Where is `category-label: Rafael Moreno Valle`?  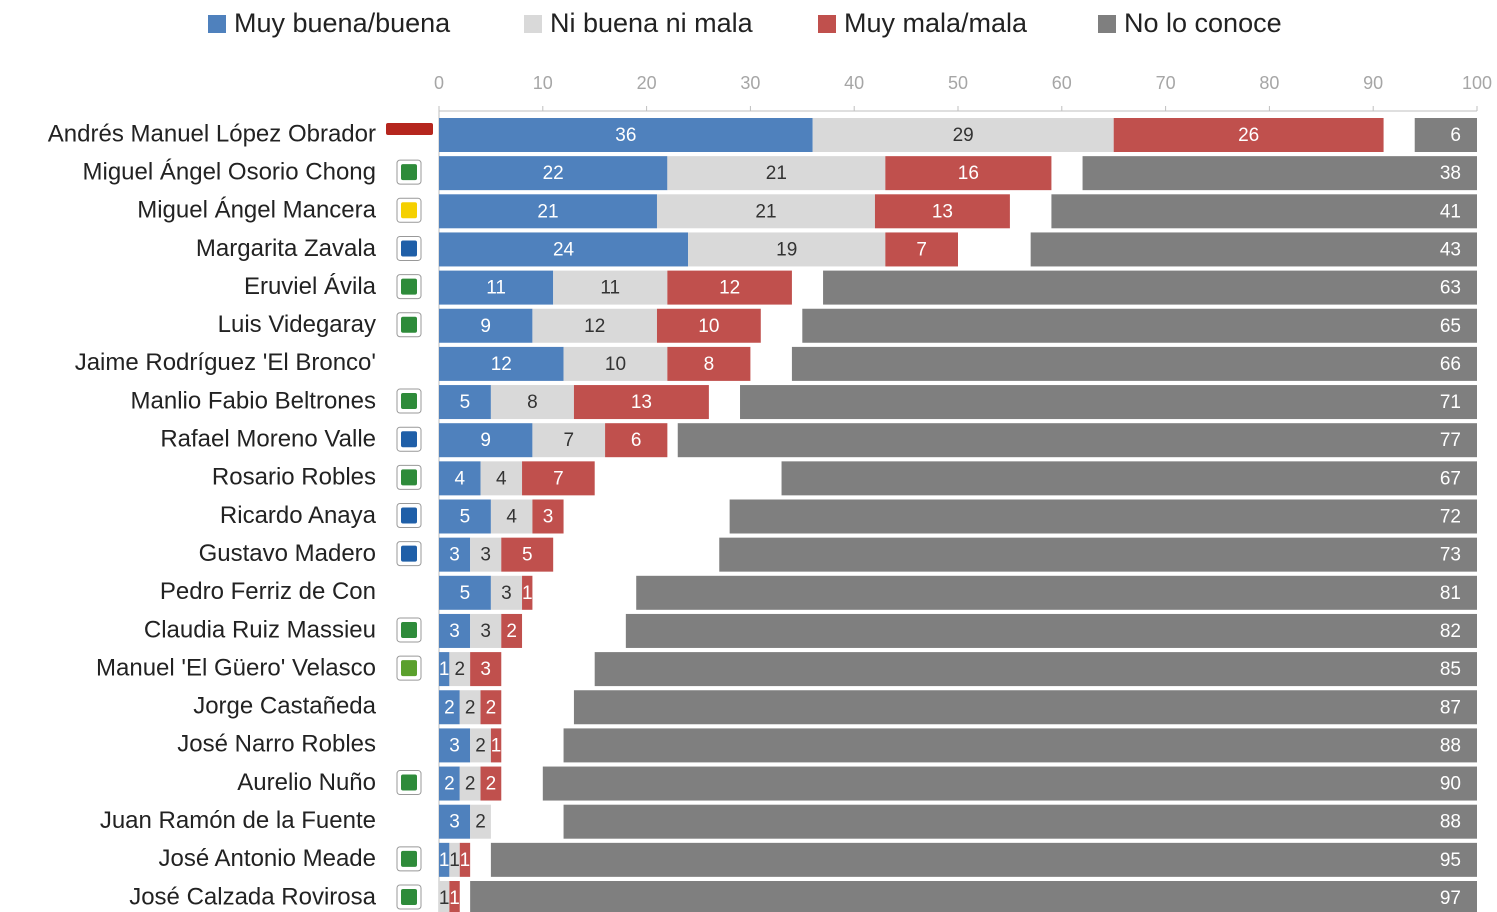 category-label: Rafael Moreno Valle is located at coordinates (268, 439).